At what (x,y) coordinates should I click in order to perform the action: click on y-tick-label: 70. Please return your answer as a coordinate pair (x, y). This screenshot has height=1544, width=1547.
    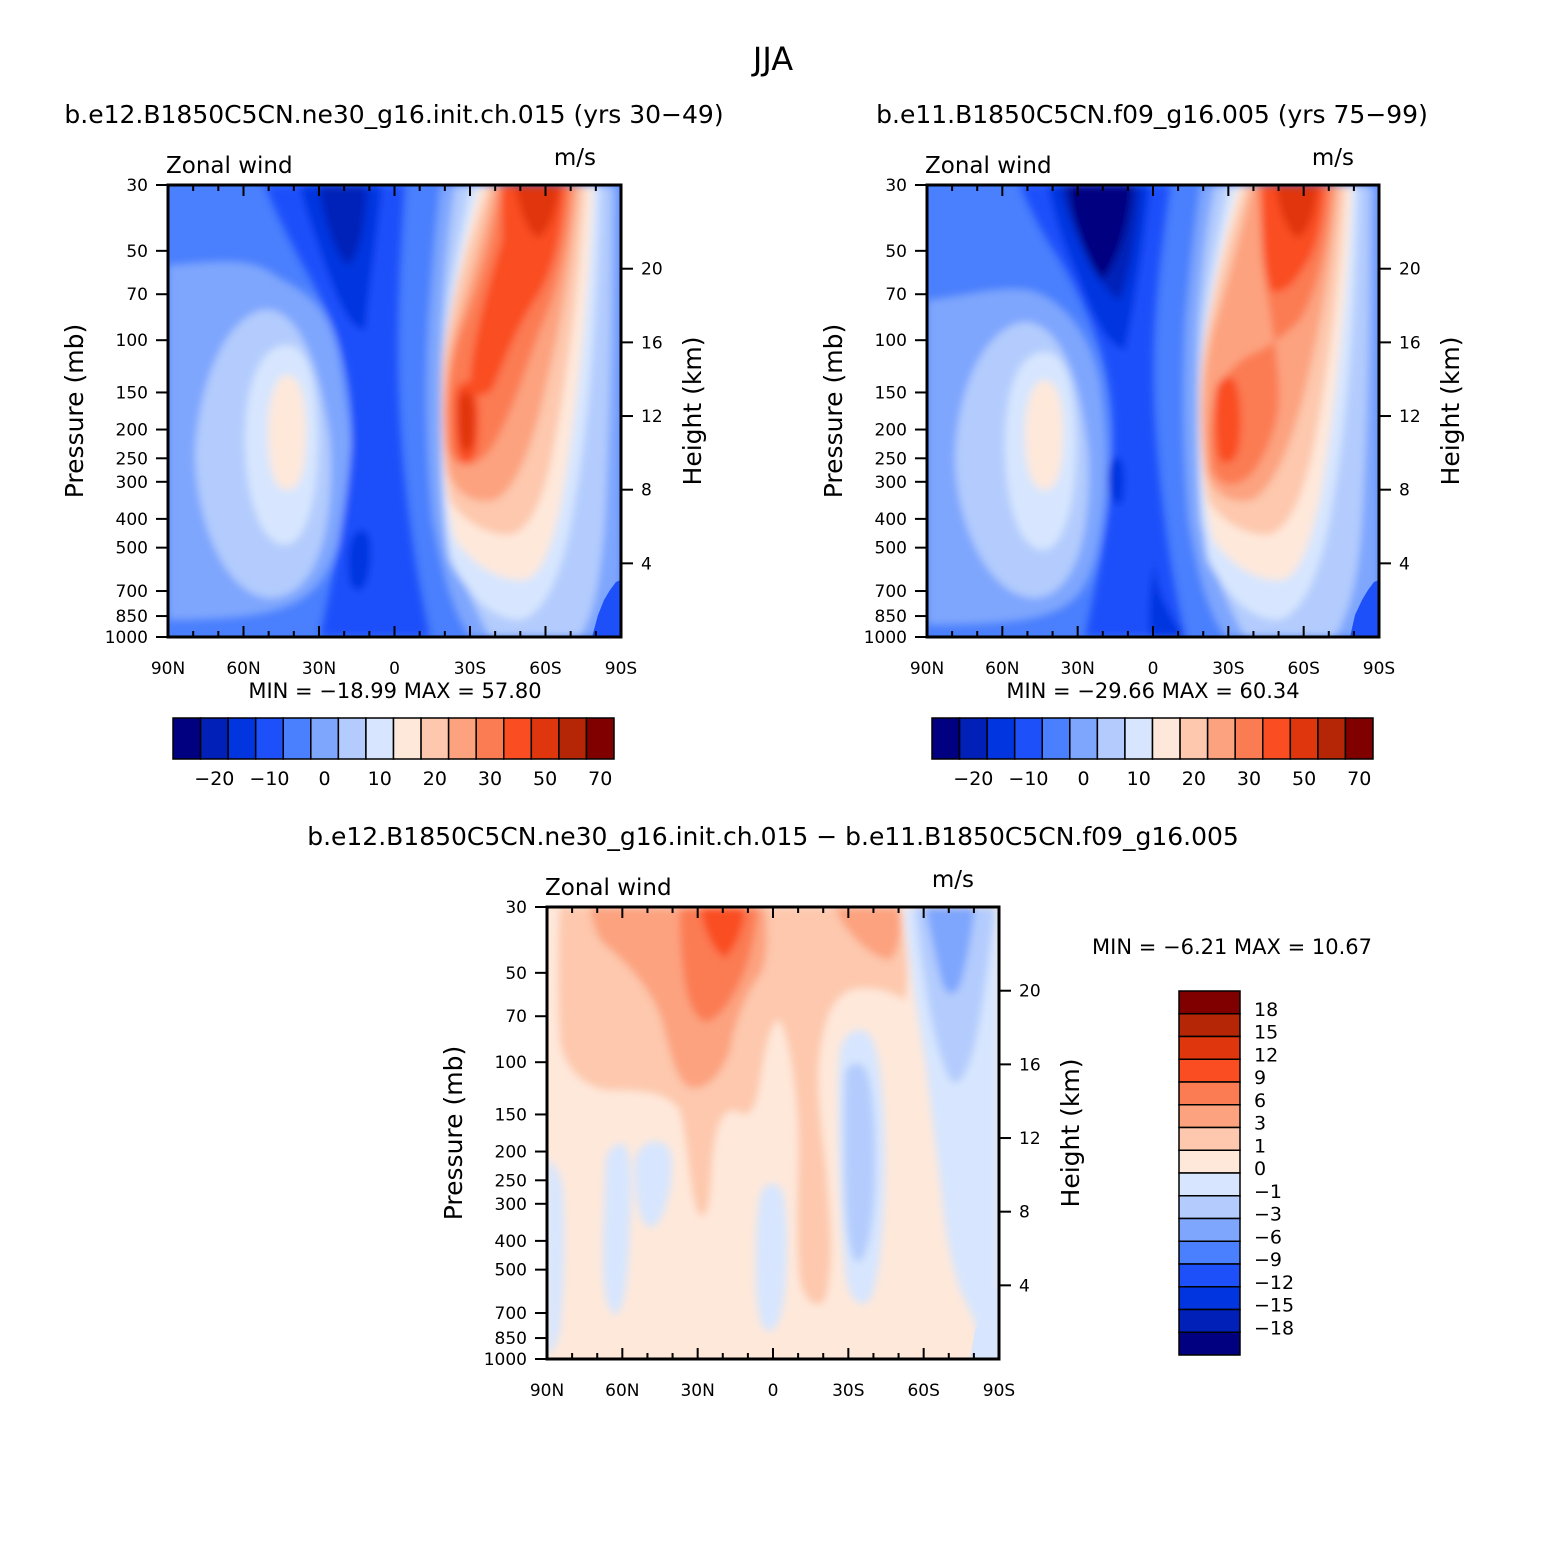
    Looking at the image, I should click on (516, 1017).